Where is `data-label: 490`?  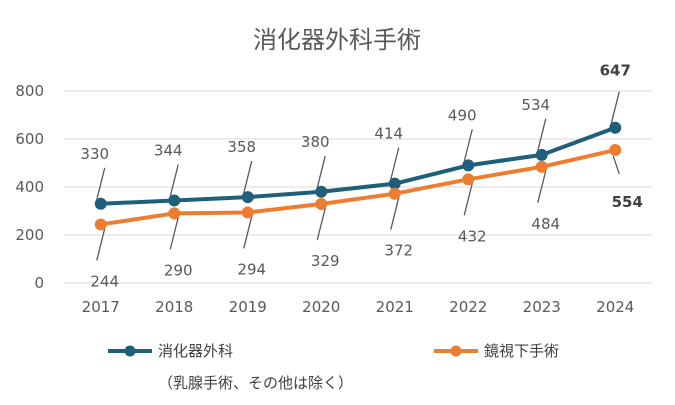 data-label: 490 is located at coordinates (462, 115).